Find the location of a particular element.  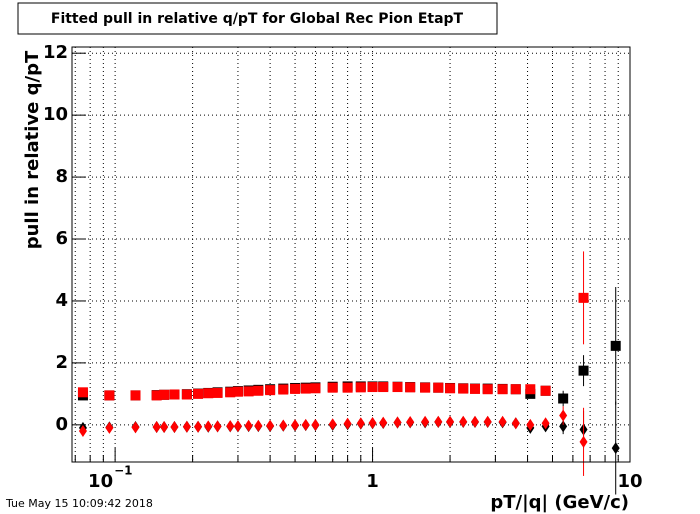

x-tick-exponent: −1 is located at coordinates (123, 471).